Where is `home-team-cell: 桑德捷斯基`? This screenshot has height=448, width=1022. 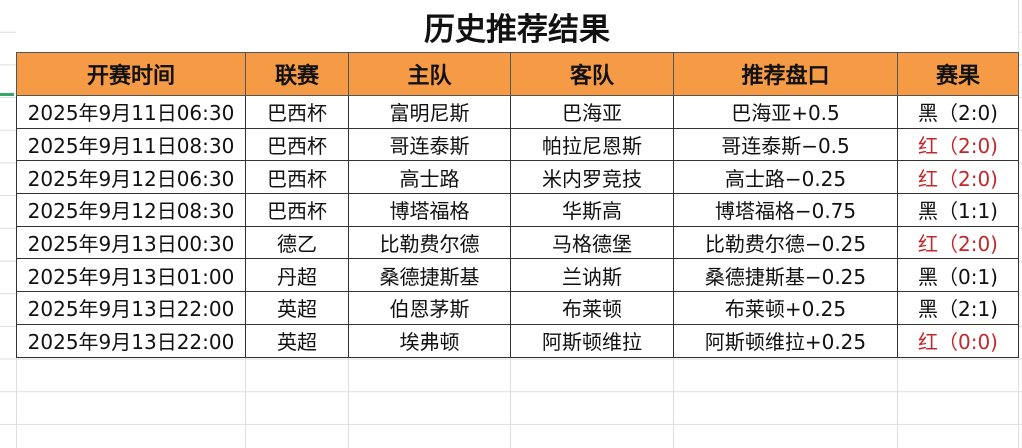 home-team-cell: 桑德捷斯基 is located at coordinates (429, 275).